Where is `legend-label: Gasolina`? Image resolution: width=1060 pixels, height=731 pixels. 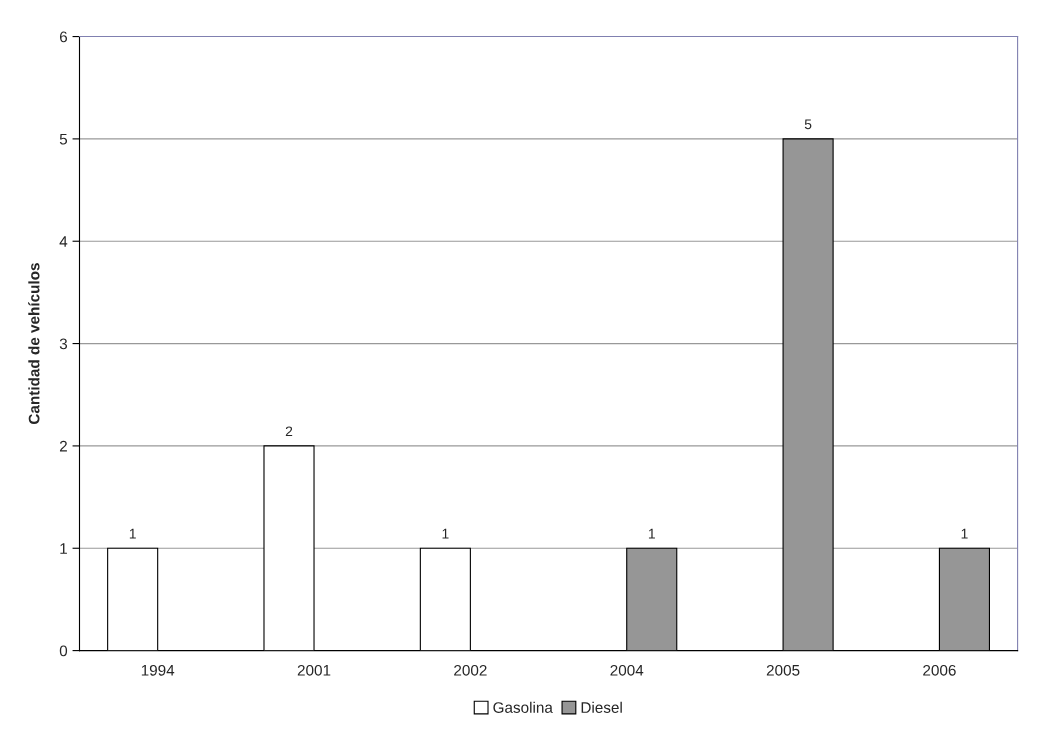
legend-label: Gasolina is located at coordinates (523, 707).